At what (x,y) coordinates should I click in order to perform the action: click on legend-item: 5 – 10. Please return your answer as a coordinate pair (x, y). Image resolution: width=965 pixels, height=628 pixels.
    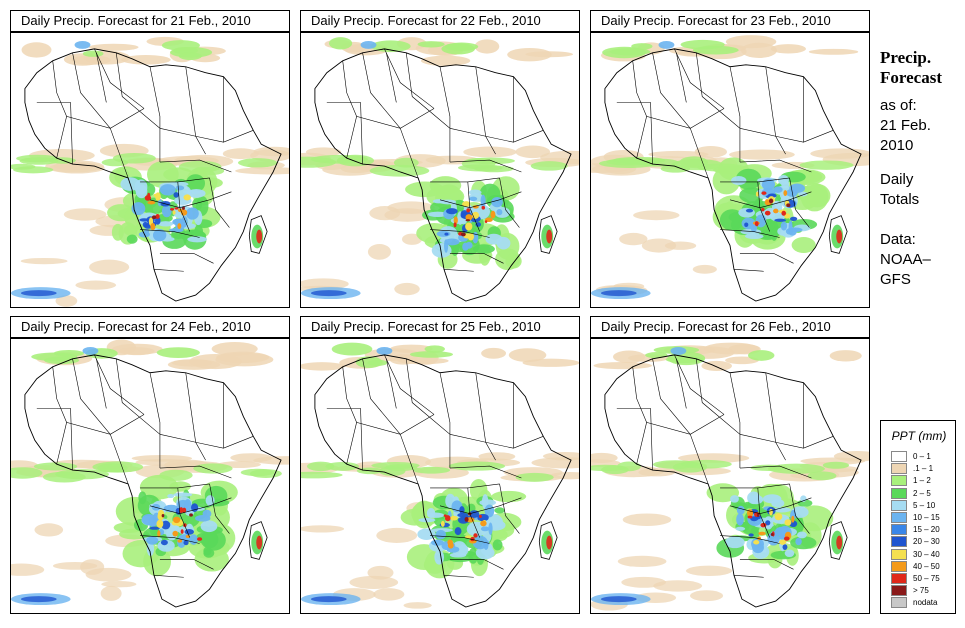
    Looking at the image, I should click on (922, 505).